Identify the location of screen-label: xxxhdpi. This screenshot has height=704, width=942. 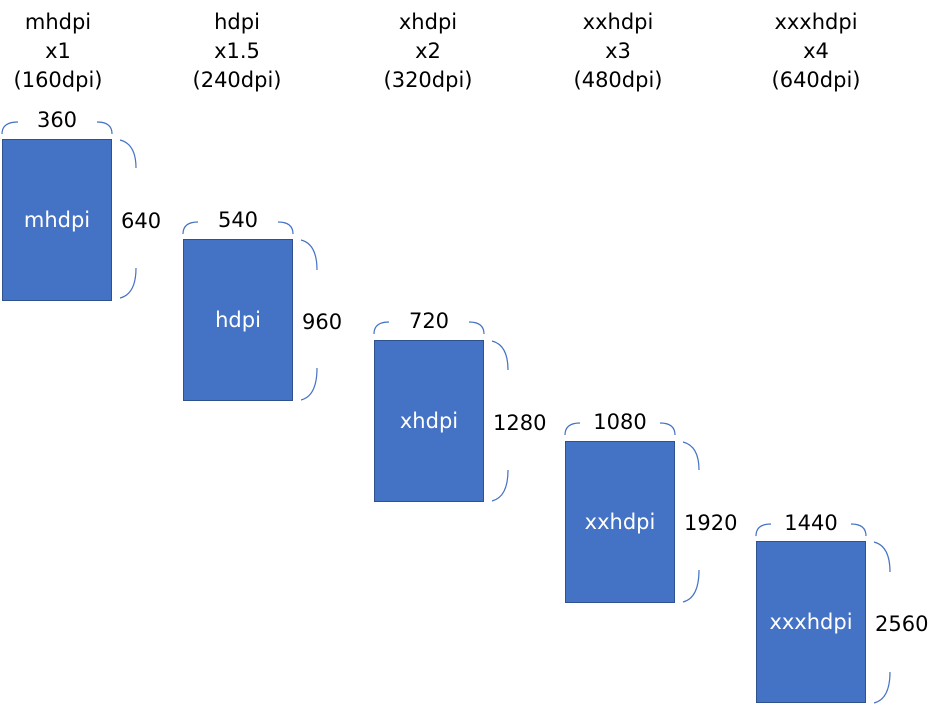
(811, 622).